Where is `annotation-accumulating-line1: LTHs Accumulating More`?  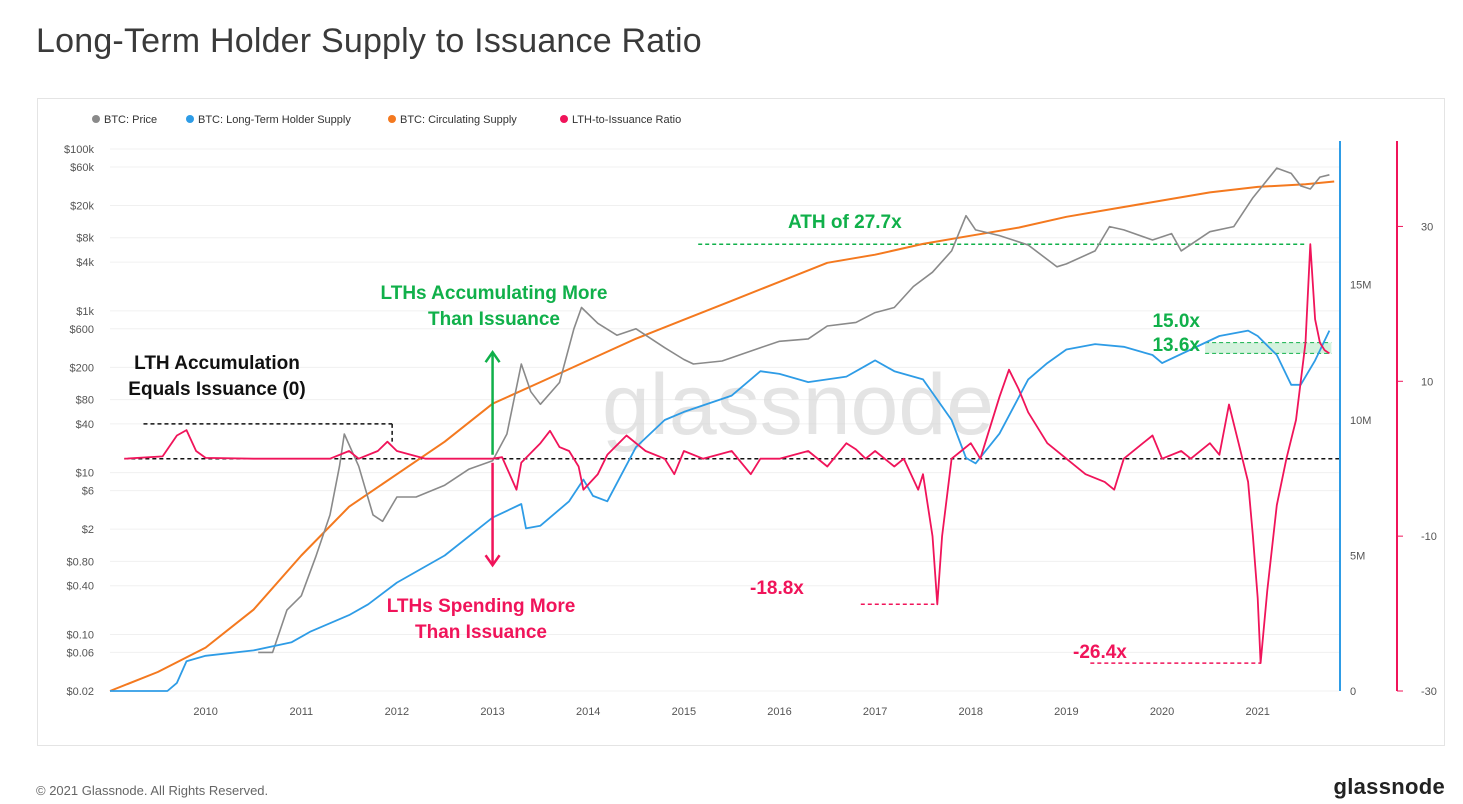 annotation-accumulating-line1: LTHs Accumulating More is located at coordinates (494, 293).